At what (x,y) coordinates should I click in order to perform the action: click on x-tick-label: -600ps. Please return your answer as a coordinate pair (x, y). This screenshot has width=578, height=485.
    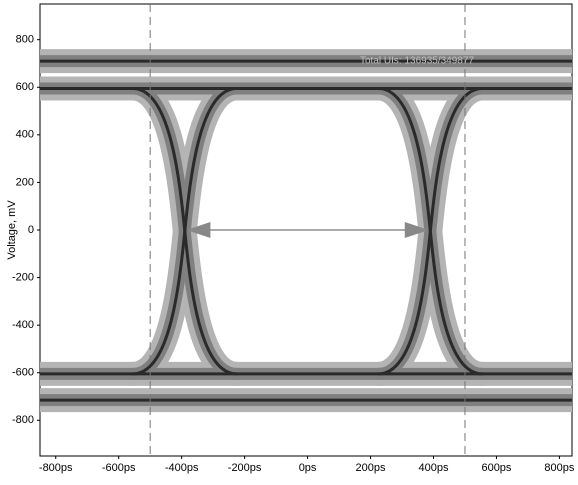
    Looking at the image, I should click on (119, 468).